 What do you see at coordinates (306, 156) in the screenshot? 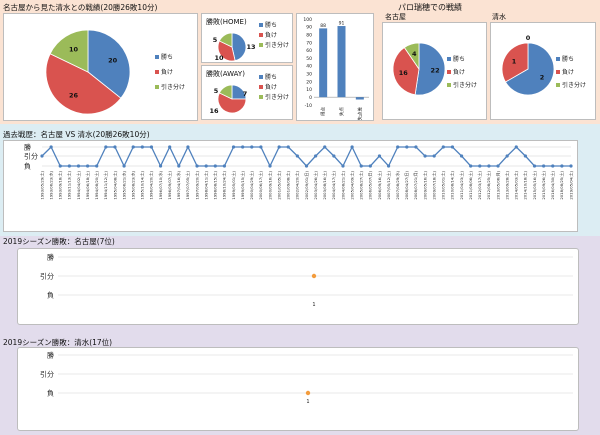
I see `history-line` at bounding box center [306, 156].